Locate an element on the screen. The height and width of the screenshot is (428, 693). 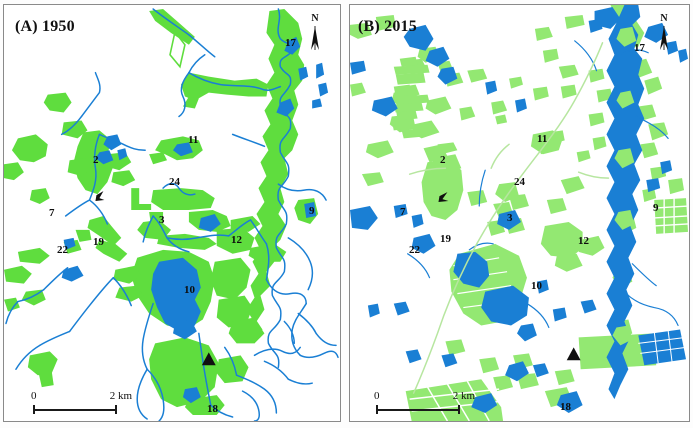
scale-bar-2015: 0 2 km is located at coordinates (426, 402).